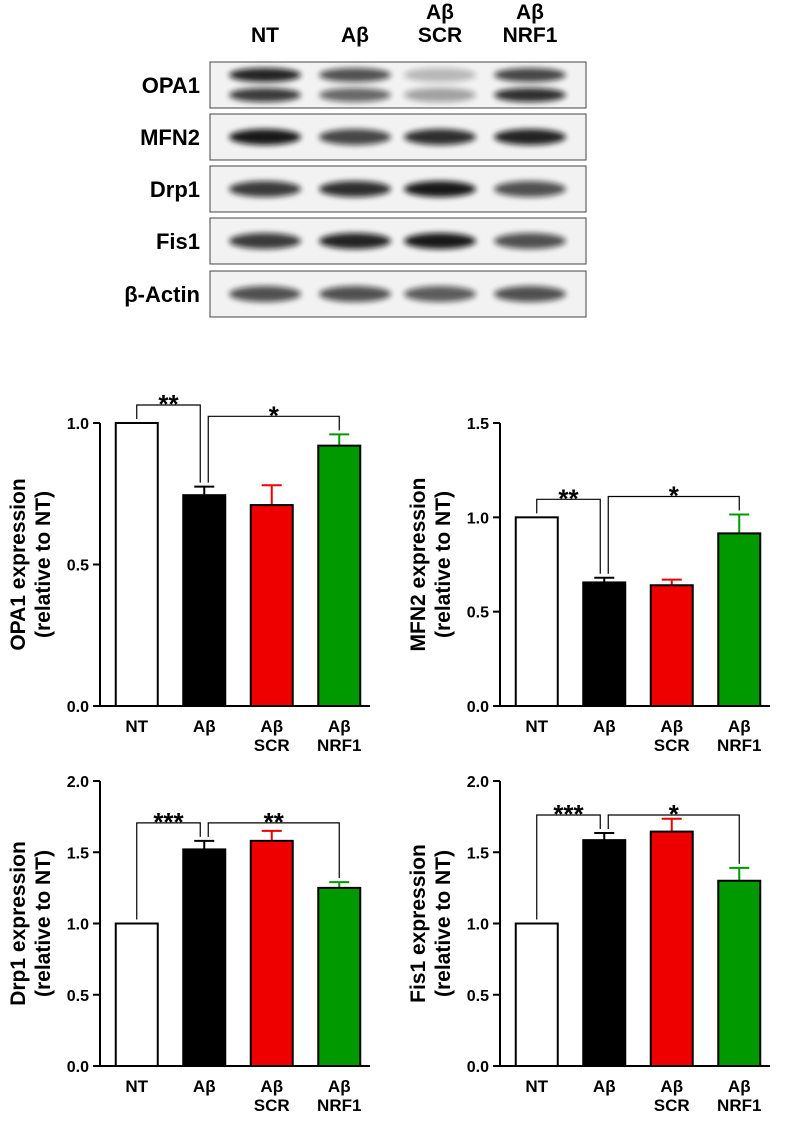  Describe the element at coordinates (265, 35) in the screenshot. I see `lane-label: NT` at that location.